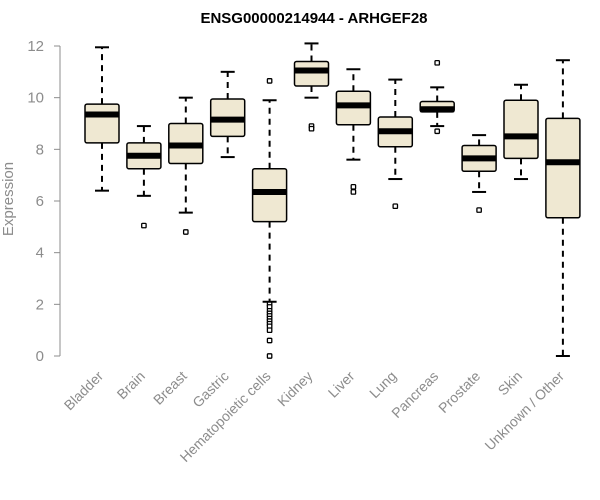  I want to click on y-tick-label: 0, so click(40, 356).